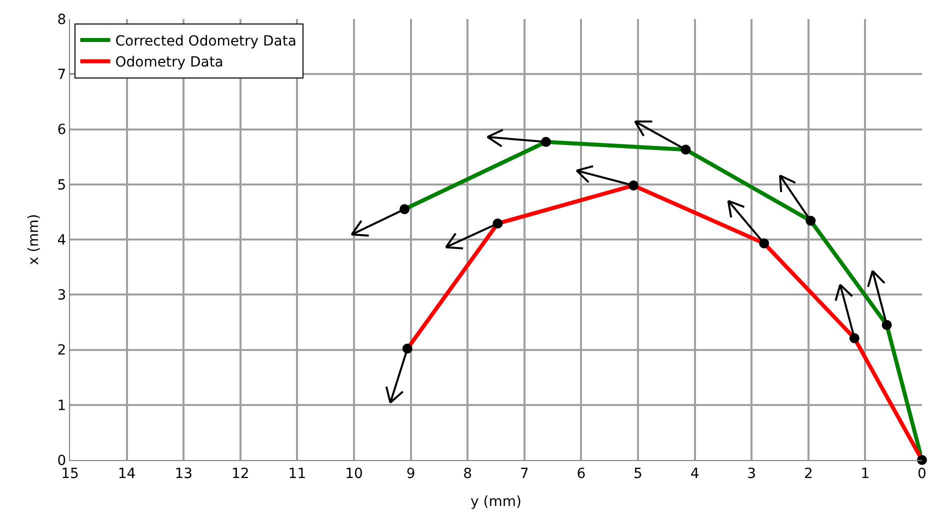 The height and width of the screenshot is (520, 938). Describe the element at coordinates (581, 474) in the screenshot. I see `x-tick-label: 6` at that location.